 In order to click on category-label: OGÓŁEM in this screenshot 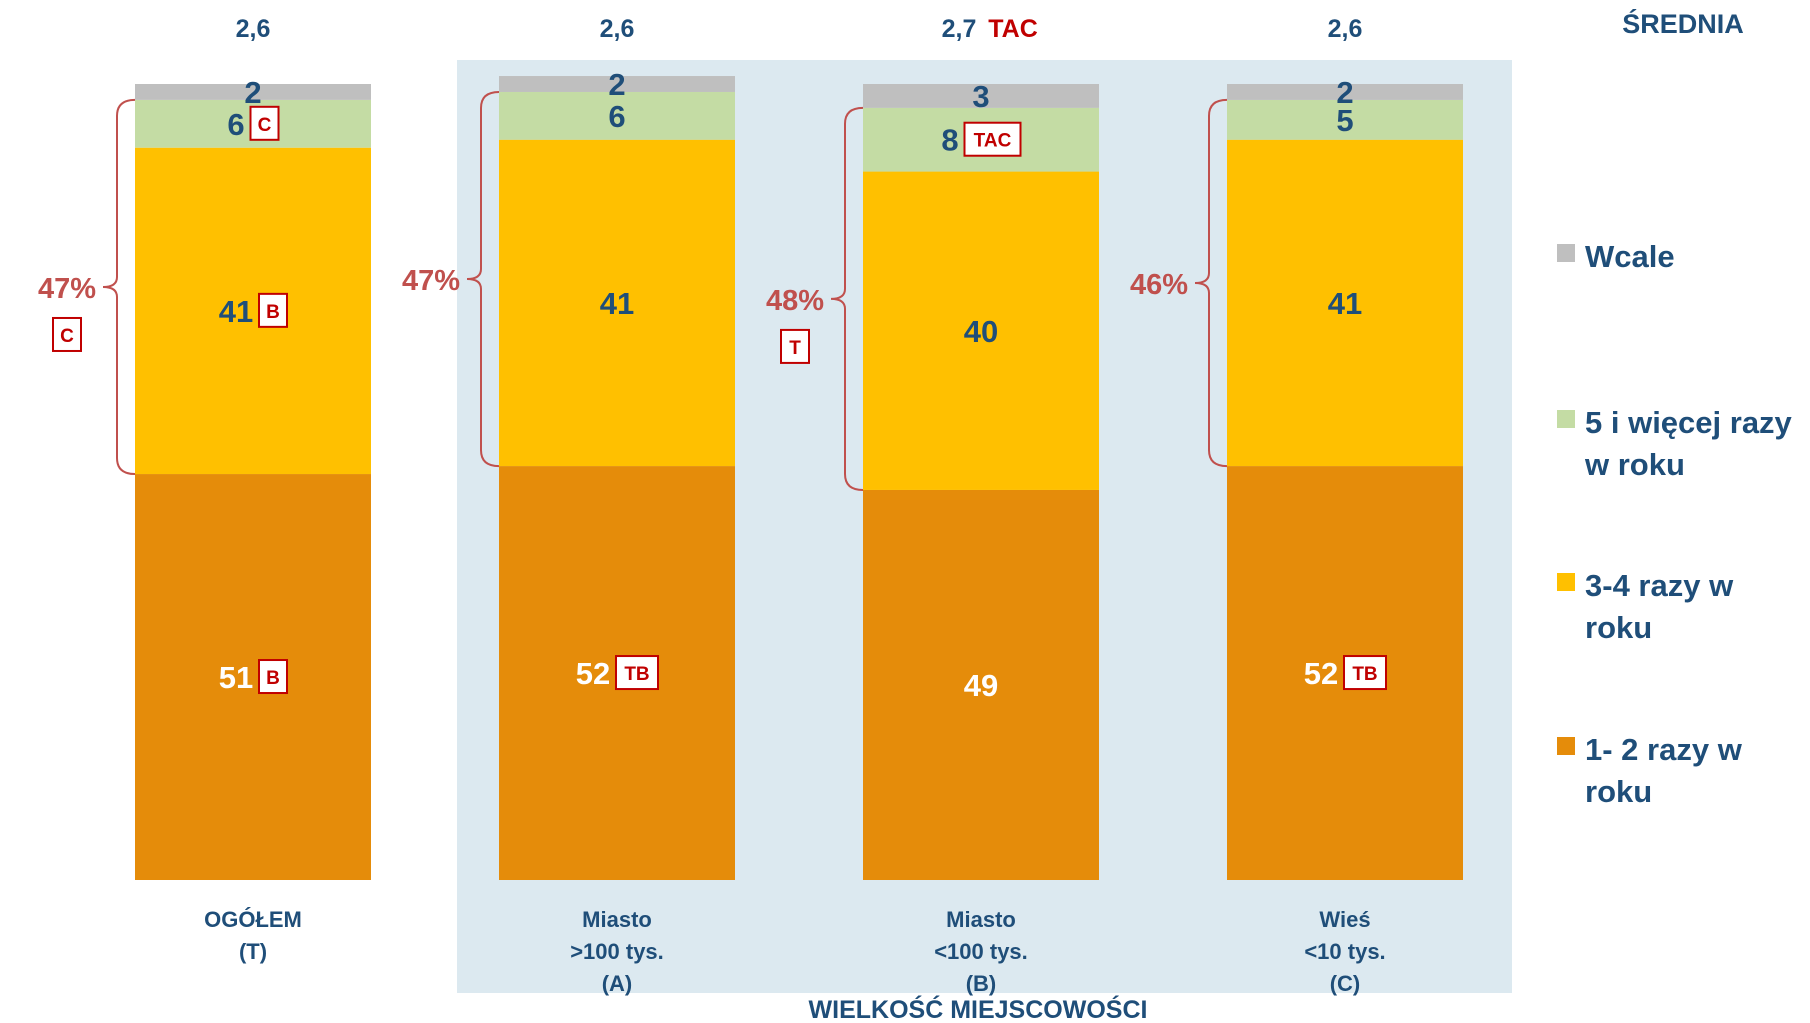, I will do `click(253, 919)`.